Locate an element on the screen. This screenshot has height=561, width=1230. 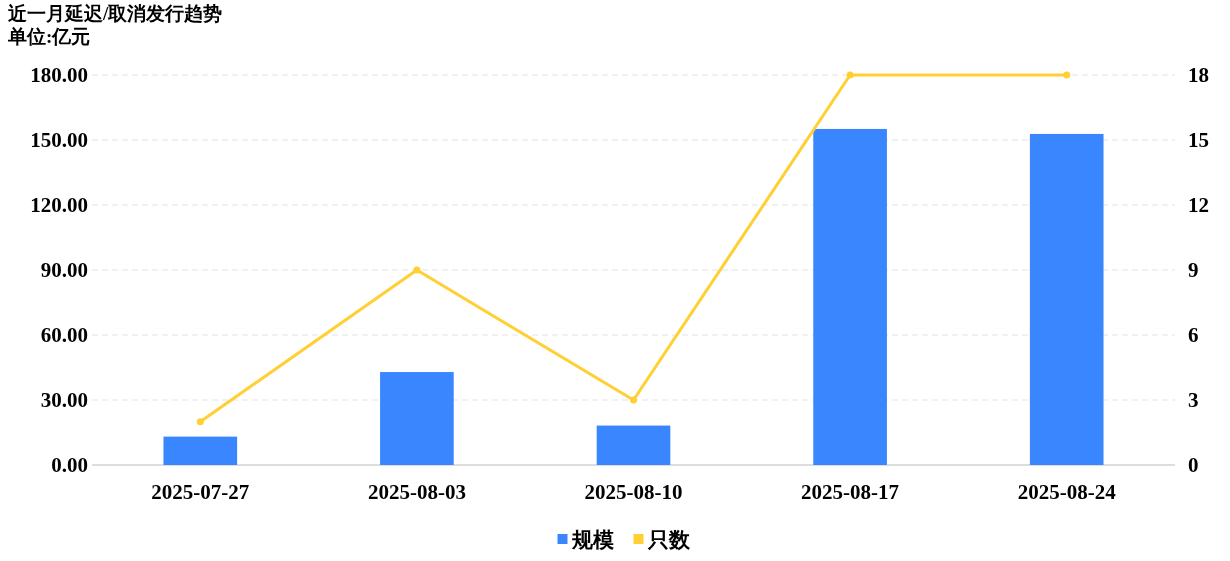
y2-tick-label: 0 is located at coordinates (1193, 465).